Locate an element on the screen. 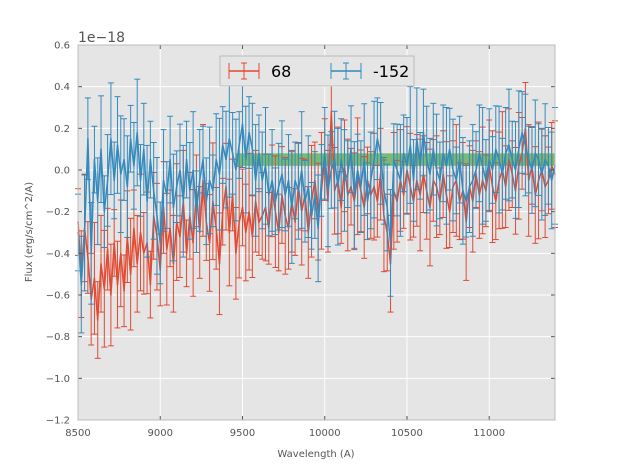  x-tick-label: 10000 is located at coordinates (325, 433).